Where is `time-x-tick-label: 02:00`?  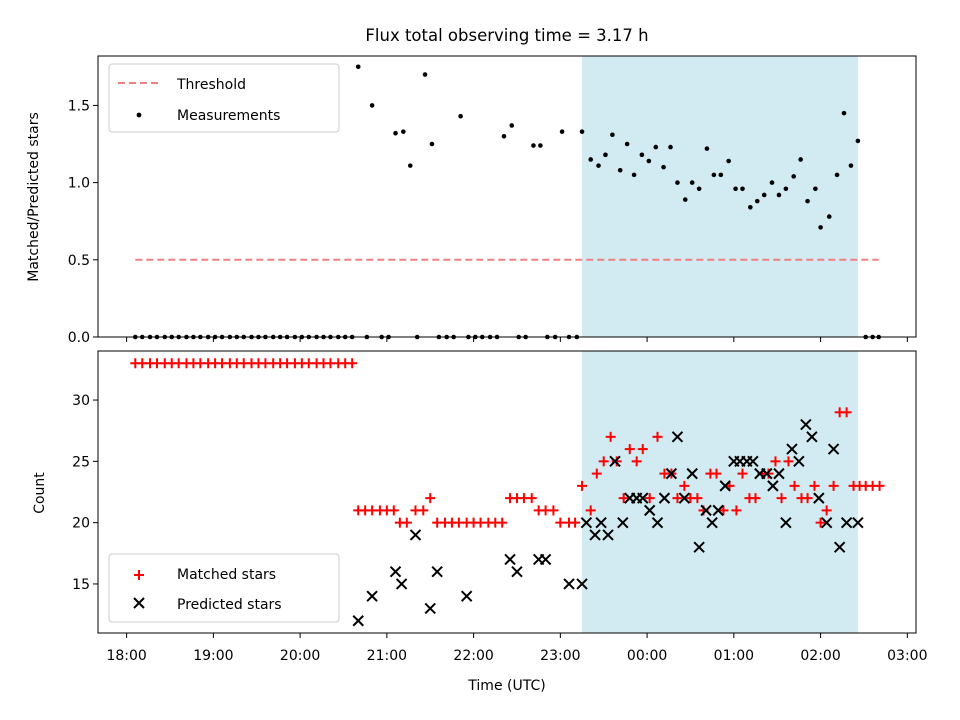 time-x-tick-label: 02:00 is located at coordinates (820, 656).